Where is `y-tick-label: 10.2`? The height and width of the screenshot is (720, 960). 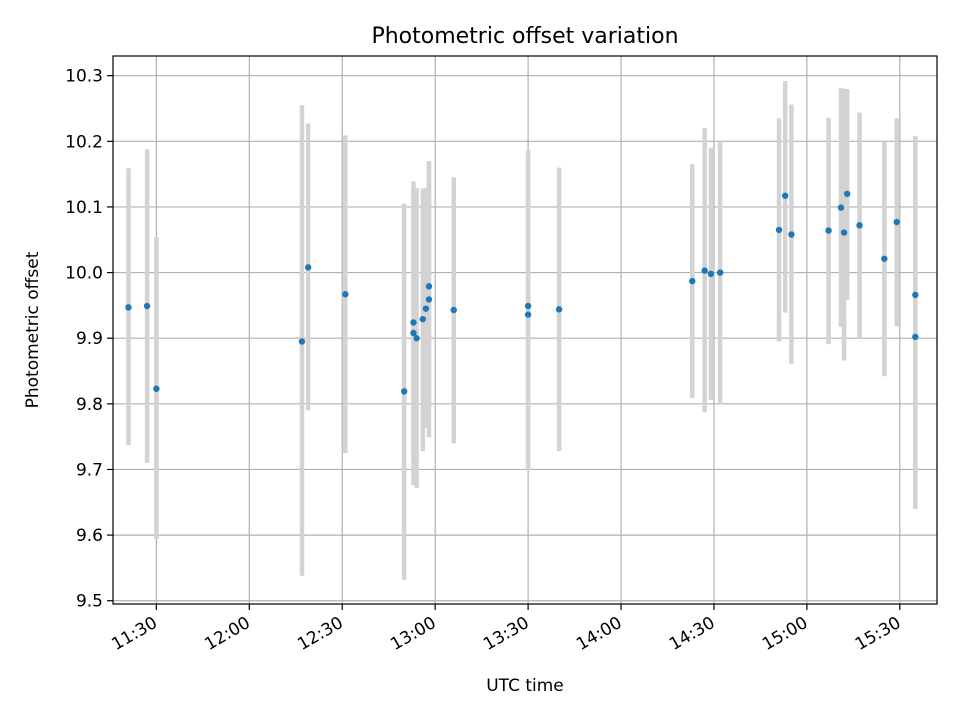
y-tick-label: 10.2 is located at coordinates (84, 142).